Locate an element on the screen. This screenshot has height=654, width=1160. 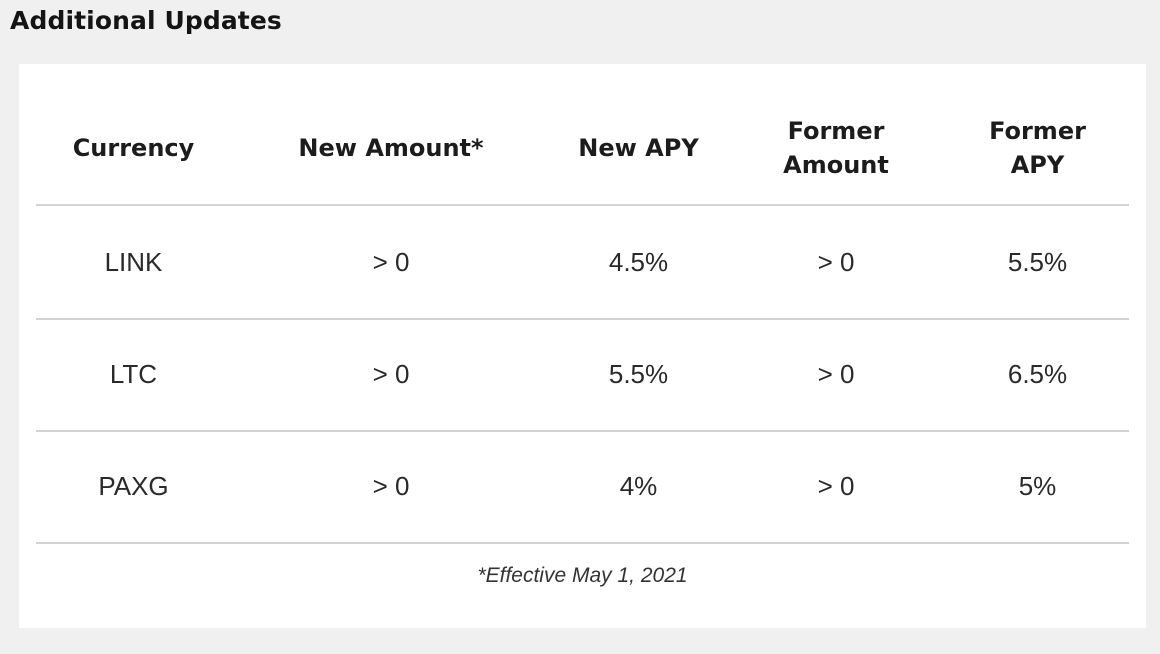
cell-former-apy: 6.5% is located at coordinates (1037, 373).